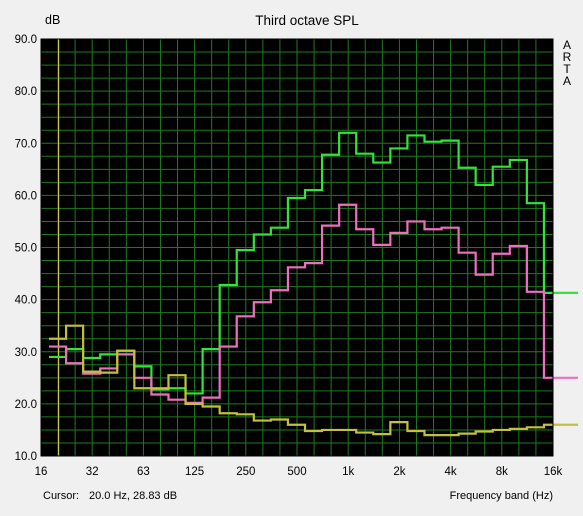 Image resolution: width=583 pixels, height=516 pixels. Describe the element at coordinates (143, 472) in the screenshot. I see `x-tick-label: 63` at that location.